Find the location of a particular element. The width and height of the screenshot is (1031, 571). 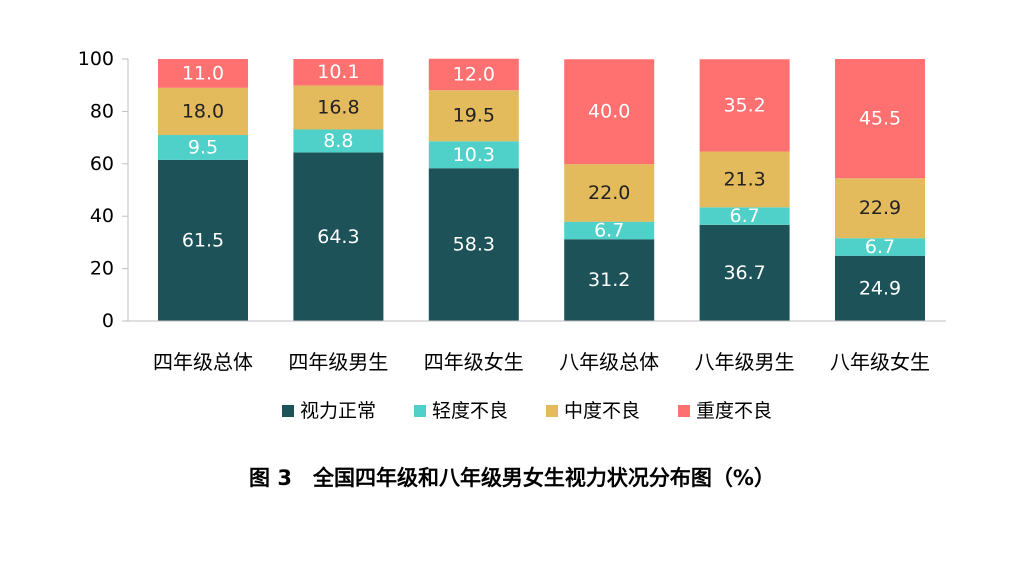

data-label: 22.0 is located at coordinates (609, 193).